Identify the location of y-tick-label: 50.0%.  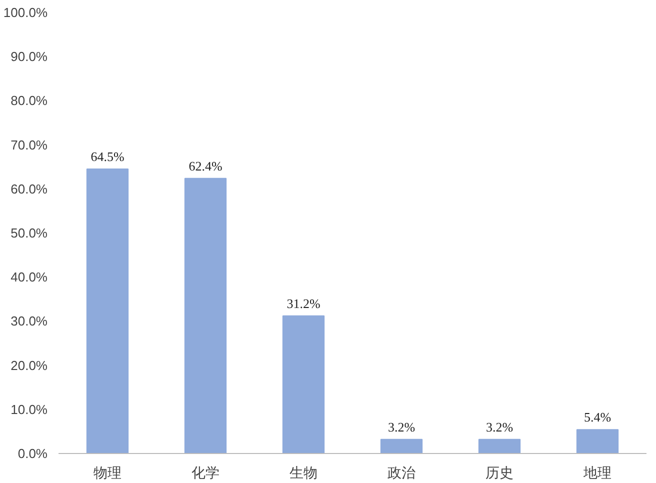
(29, 233).